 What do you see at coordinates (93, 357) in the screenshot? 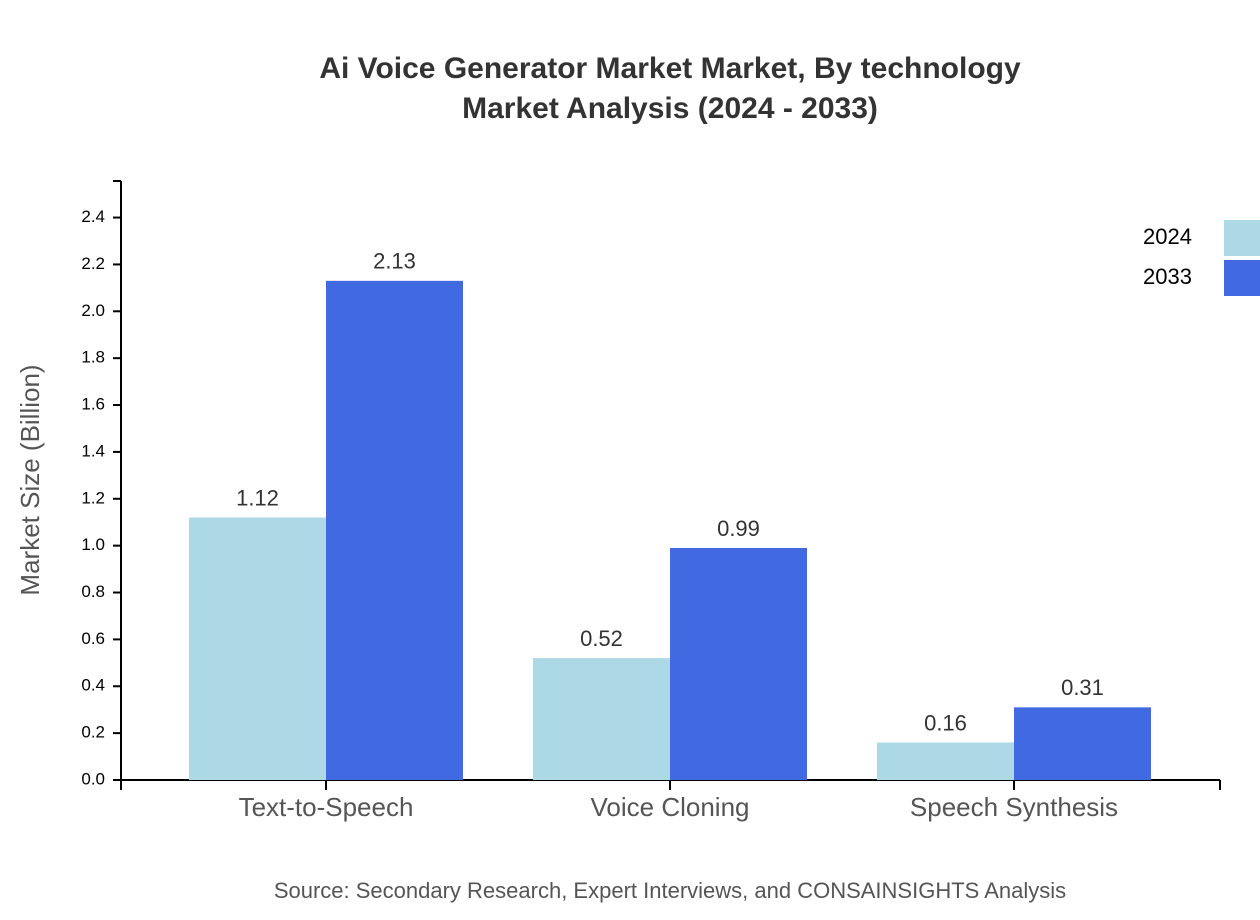
I see `y-tick-label: 1.8` at bounding box center [93, 357].